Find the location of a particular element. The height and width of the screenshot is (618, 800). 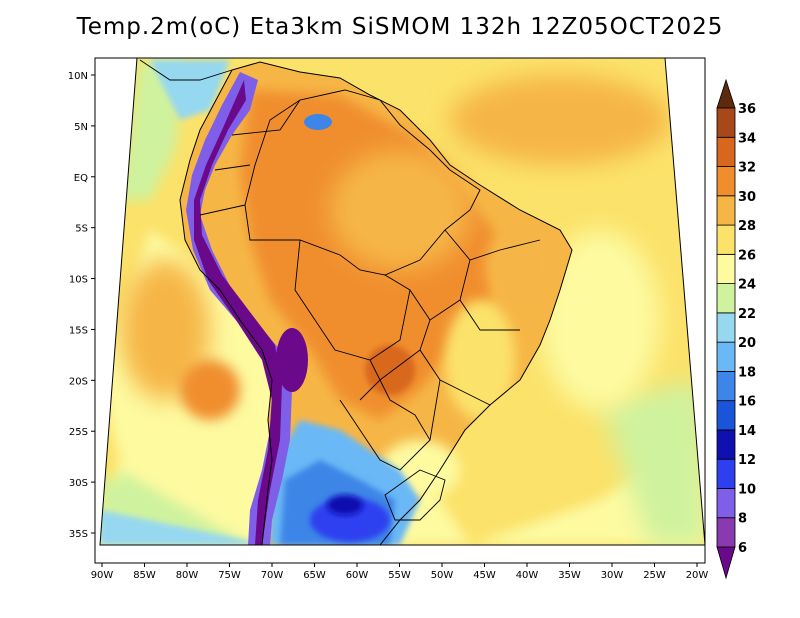

atlantic-warm-patch is located at coordinates (560, 120).